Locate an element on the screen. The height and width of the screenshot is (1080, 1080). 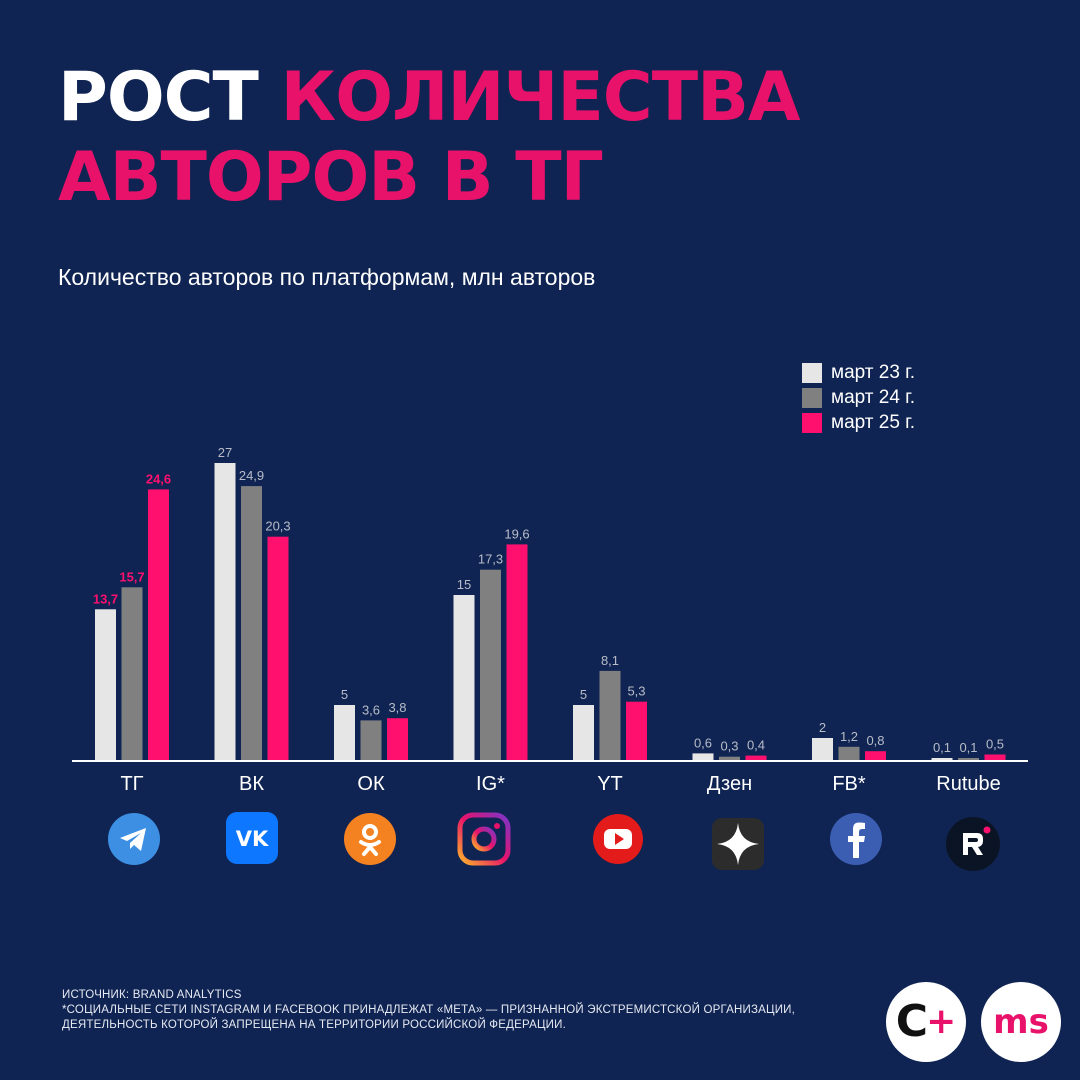
data-label-3-0: 15 is located at coordinates (464, 584).